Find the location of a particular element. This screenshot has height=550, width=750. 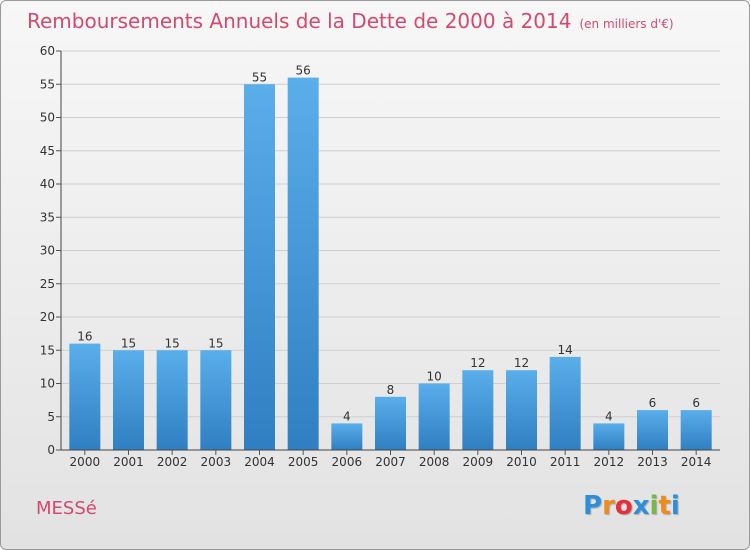

x-tick-label: 2007 is located at coordinates (390, 462).